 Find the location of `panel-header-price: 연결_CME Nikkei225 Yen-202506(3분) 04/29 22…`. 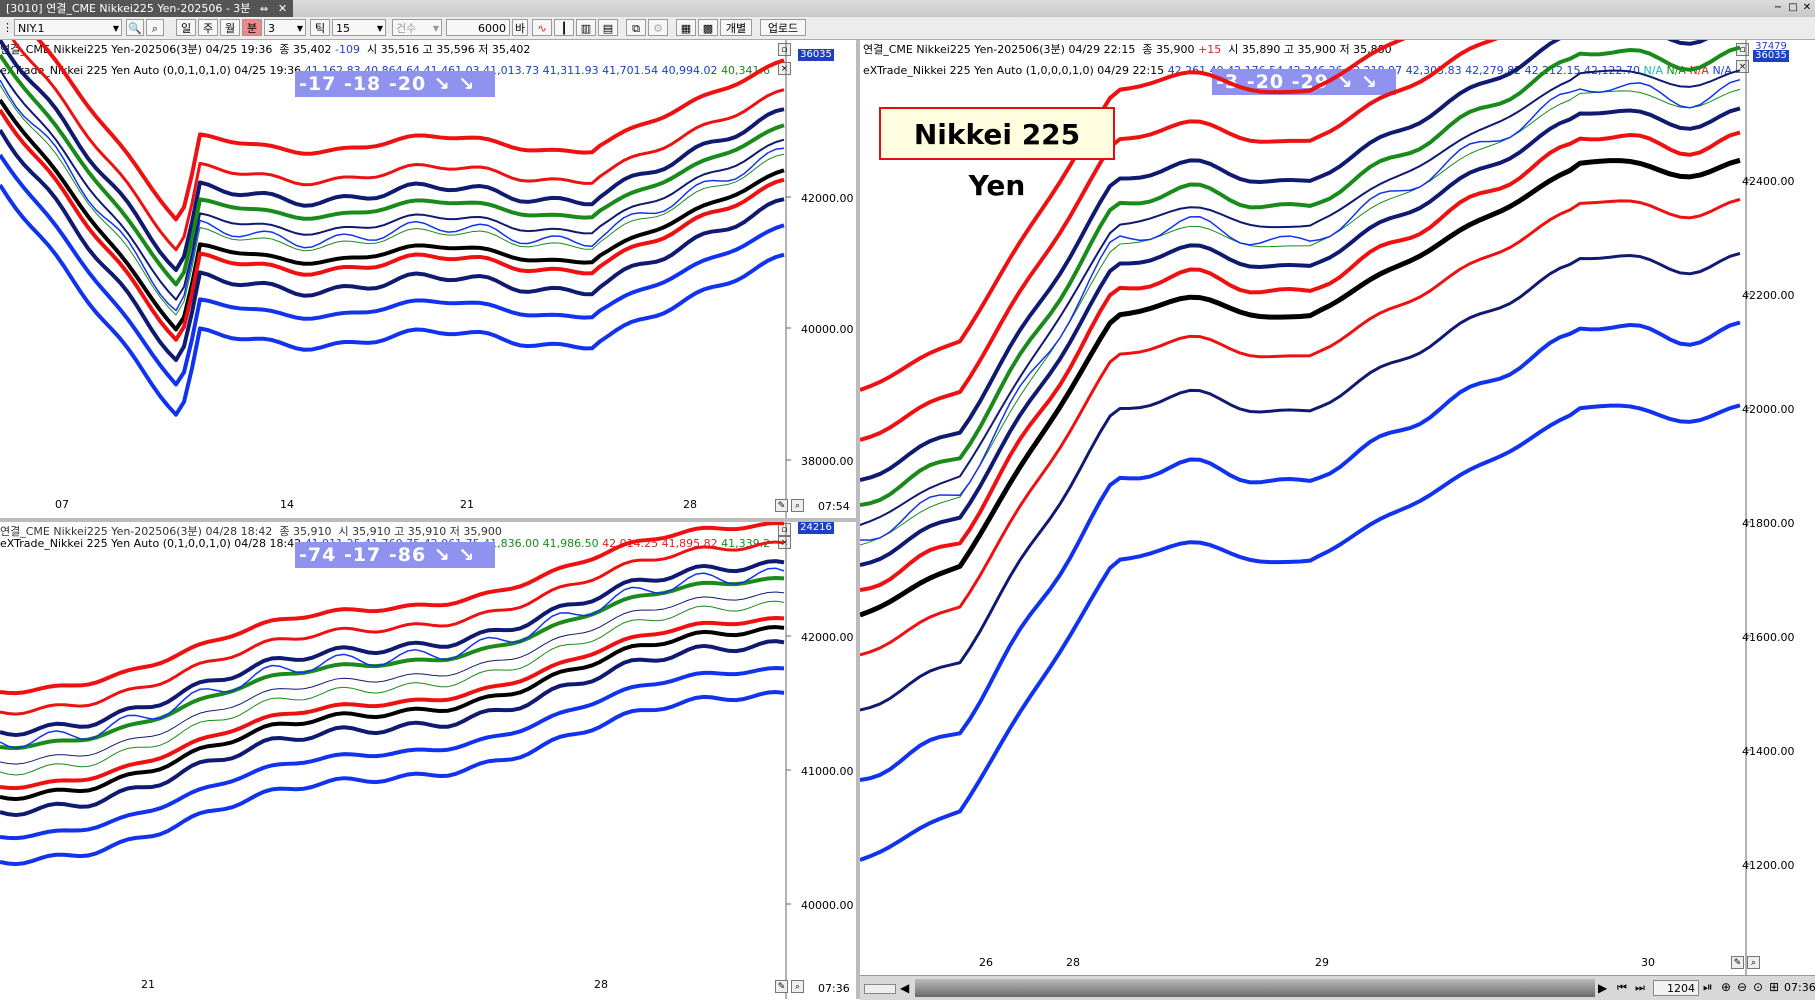

panel-header-price: 연결_CME Nikkei225 Yen-202506(3분) 04/29 22… is located at coordinates (1127, 49).